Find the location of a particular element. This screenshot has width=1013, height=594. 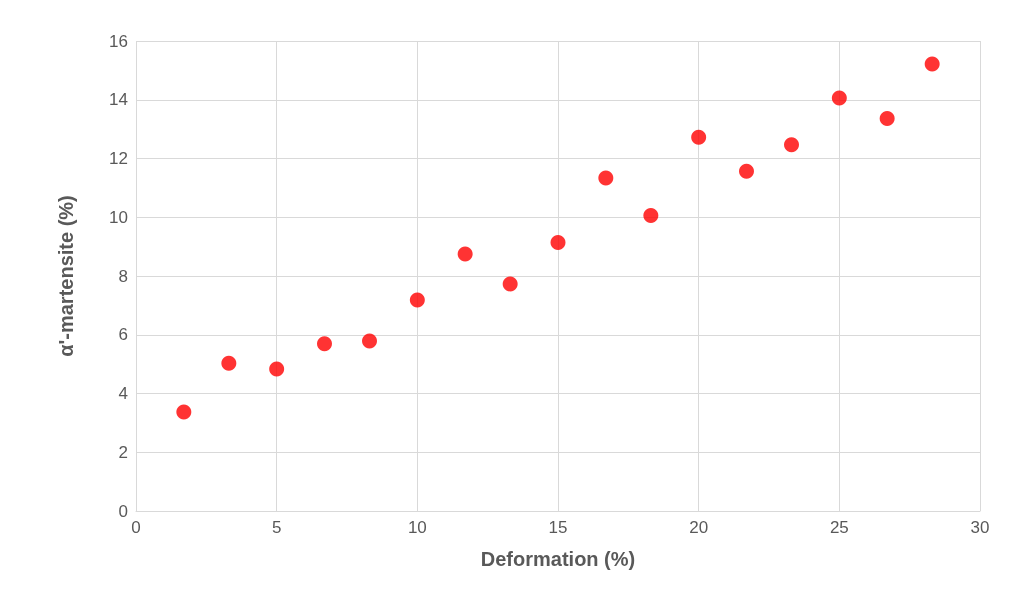

x-tick-label: 15 is located at coordinates (558, 527).